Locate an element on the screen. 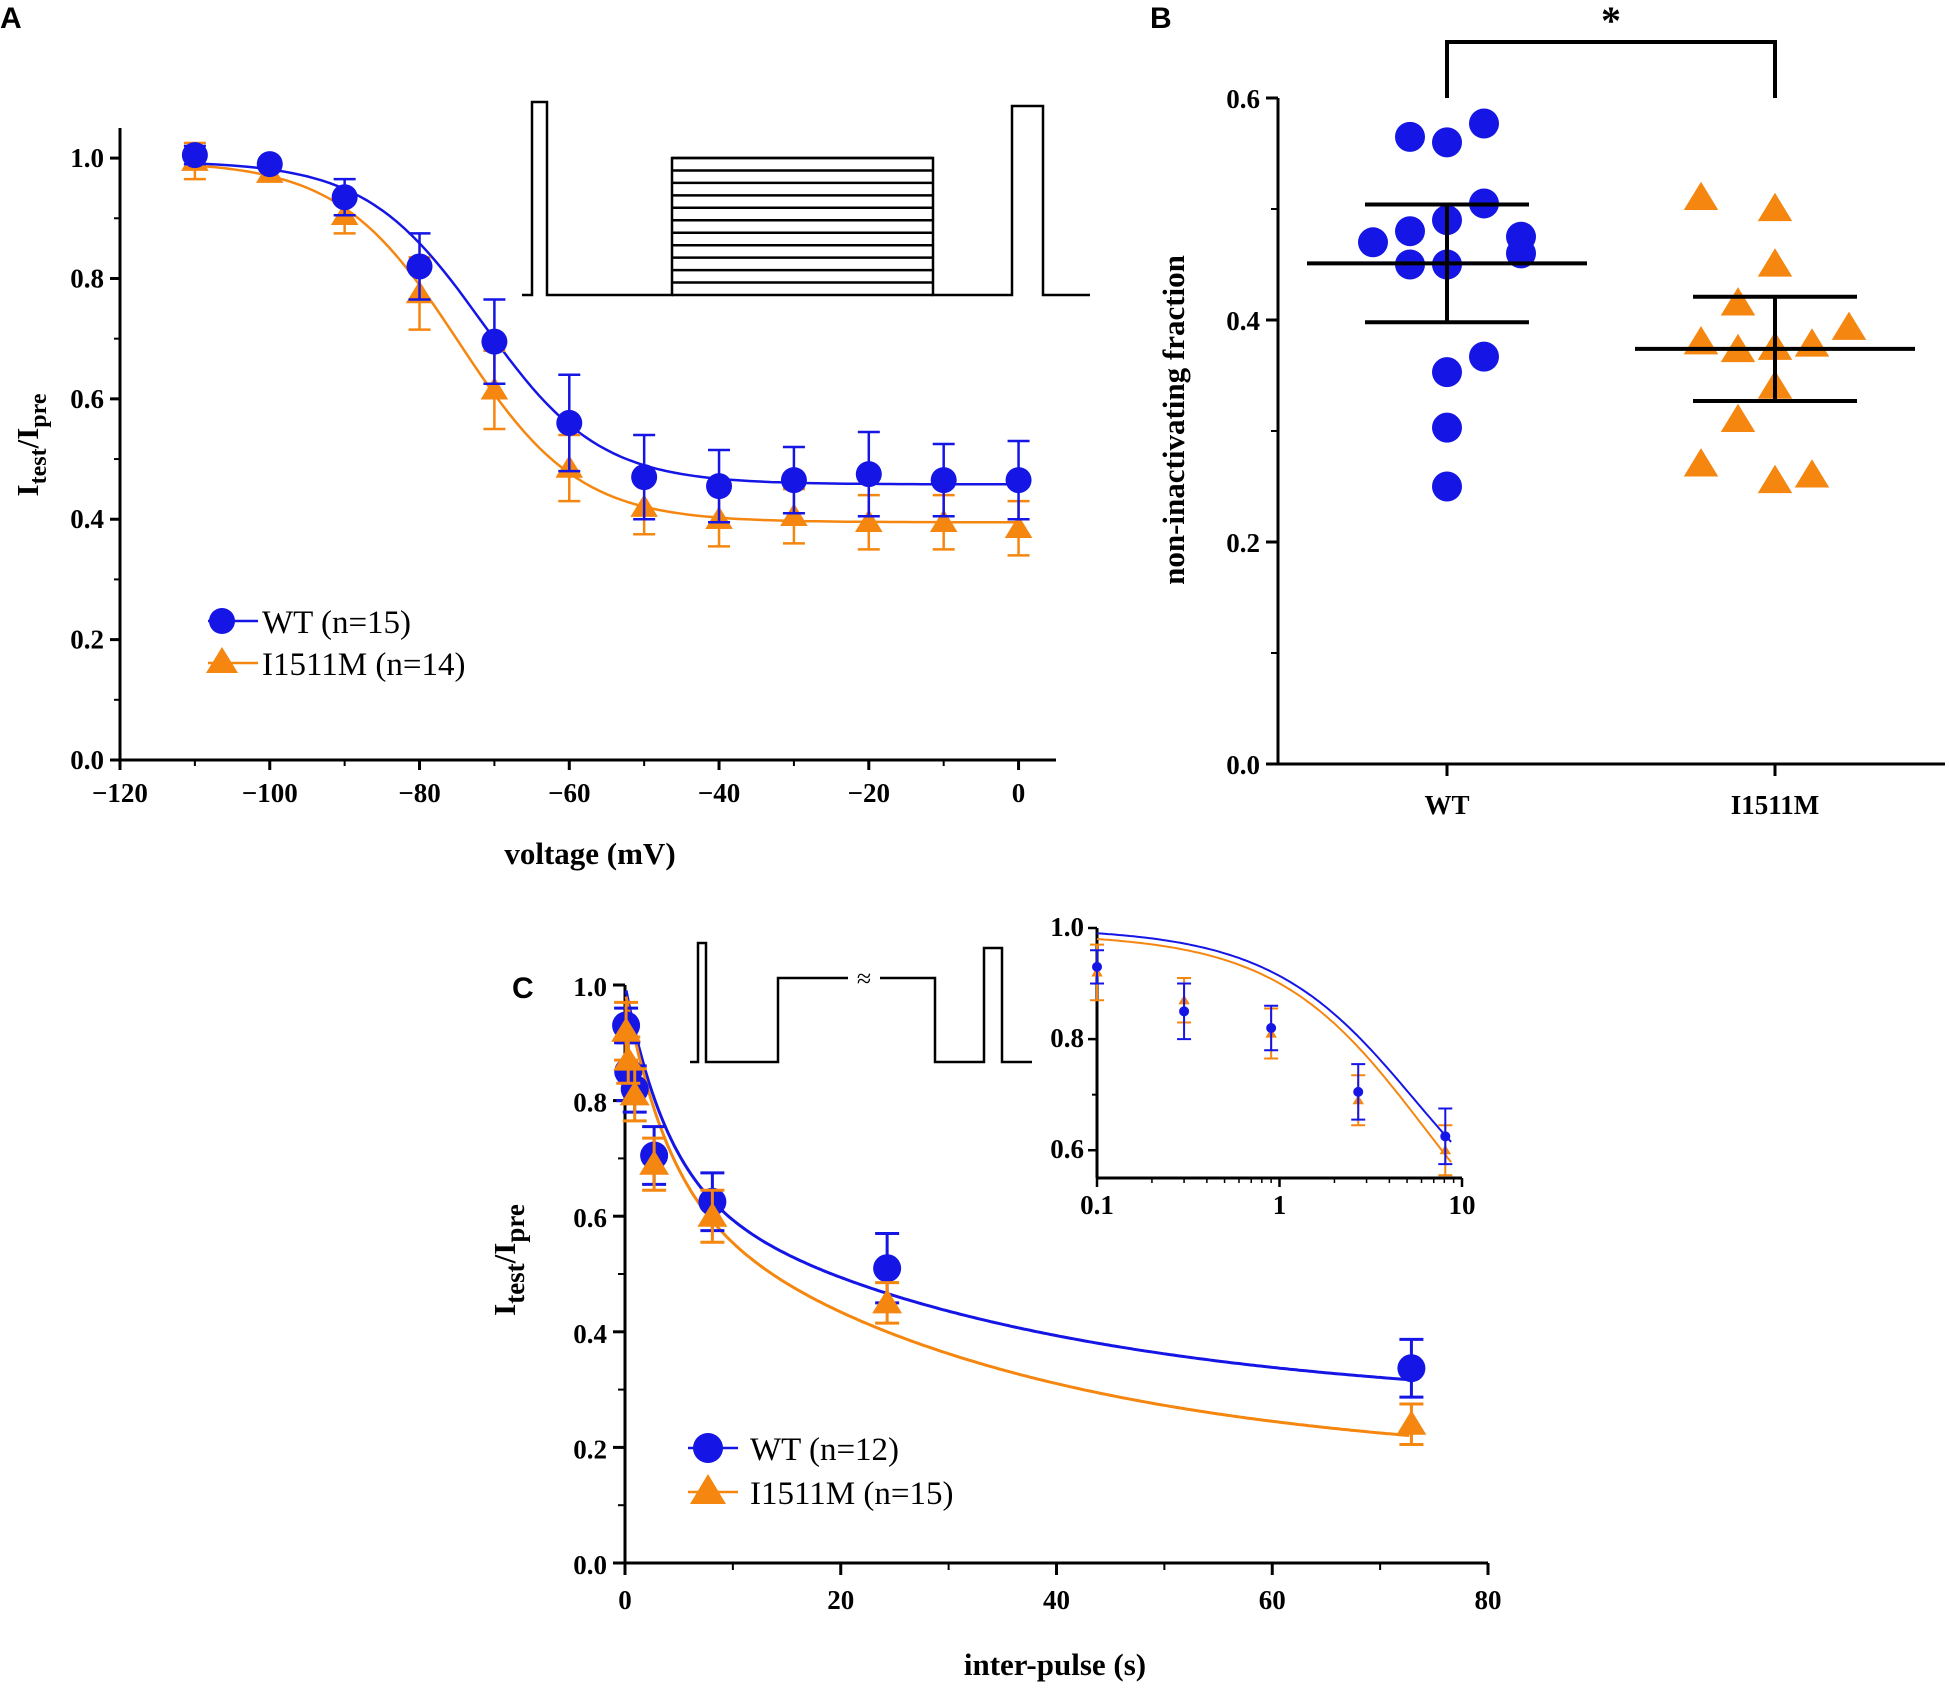 This screenshot has height=1700, width=1950. panel-a-ylabel-sub1: test is located at coordinates (39, 466).